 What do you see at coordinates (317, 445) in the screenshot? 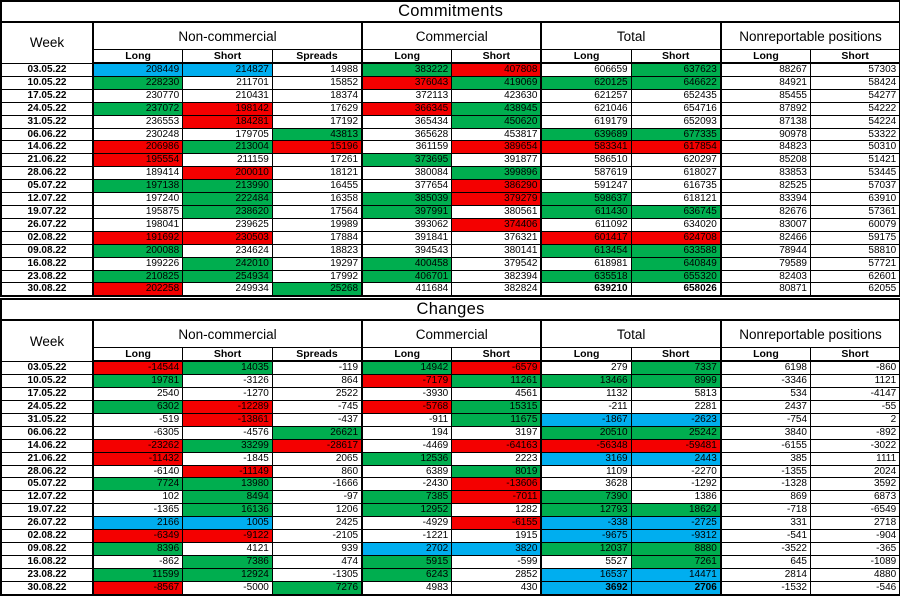
I see `value-cell: -28617` at bounding box center [317, 445].